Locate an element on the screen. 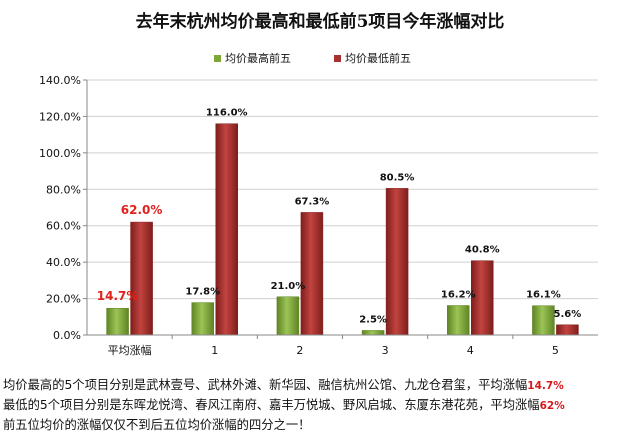 The width and height of the screenshot is (640, 435). legend-label-0: 均价最高前五 is located at coordinates (258, 58).